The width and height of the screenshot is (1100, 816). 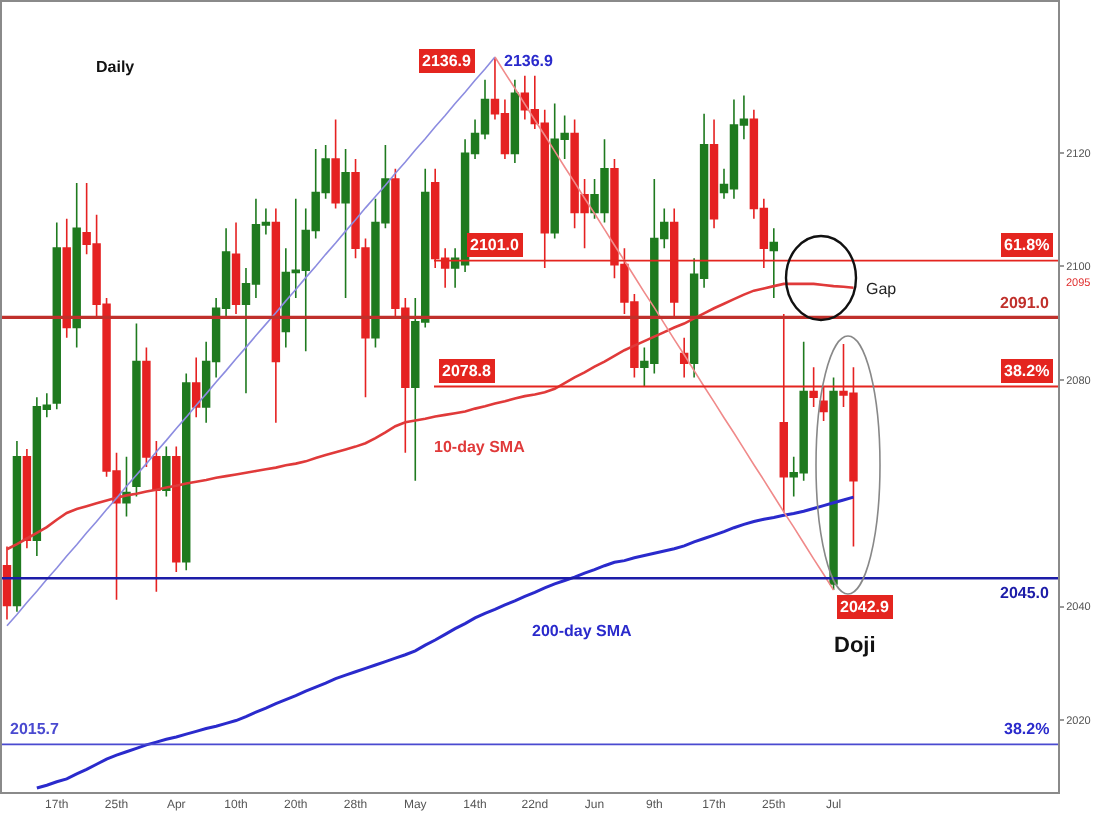 I want to click on annotation: Doji, so click(x=855, y=646).